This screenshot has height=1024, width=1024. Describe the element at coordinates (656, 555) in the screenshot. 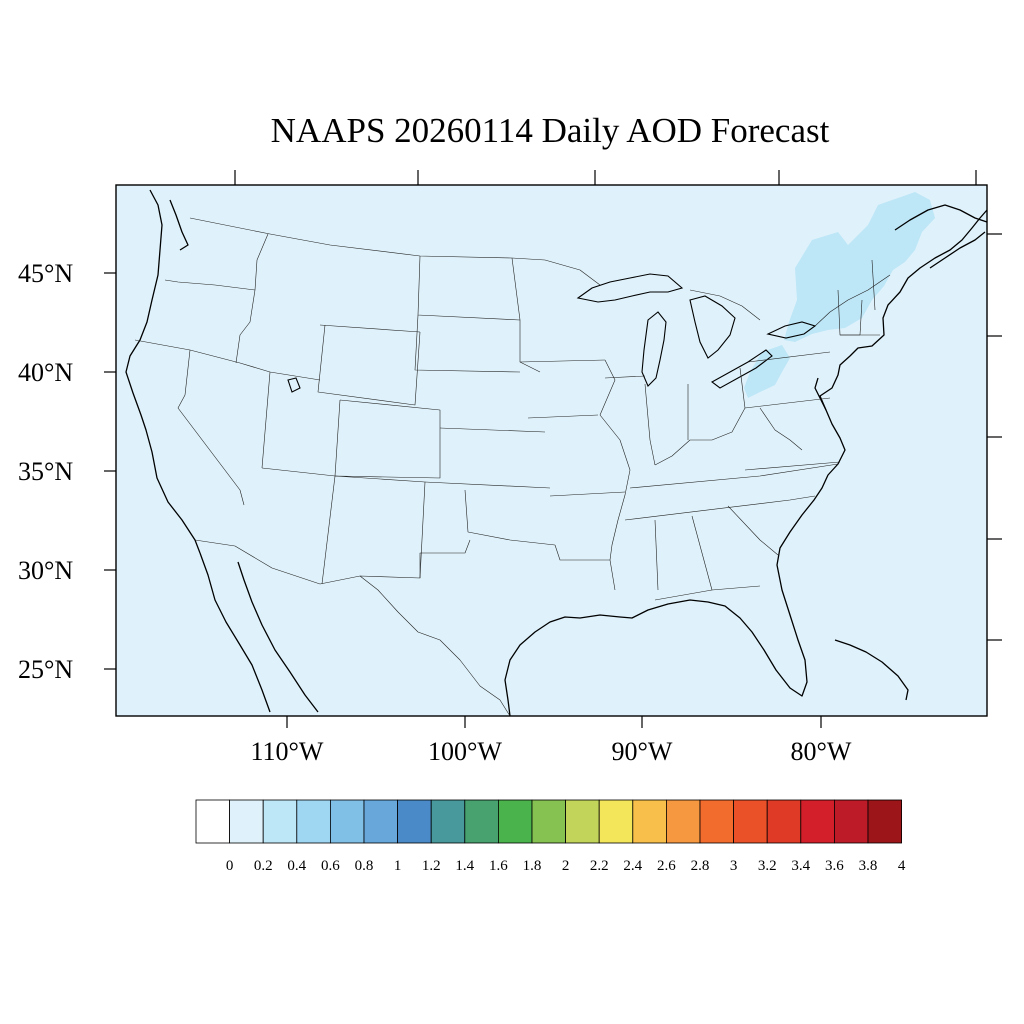

I see `ms-al` at that location.